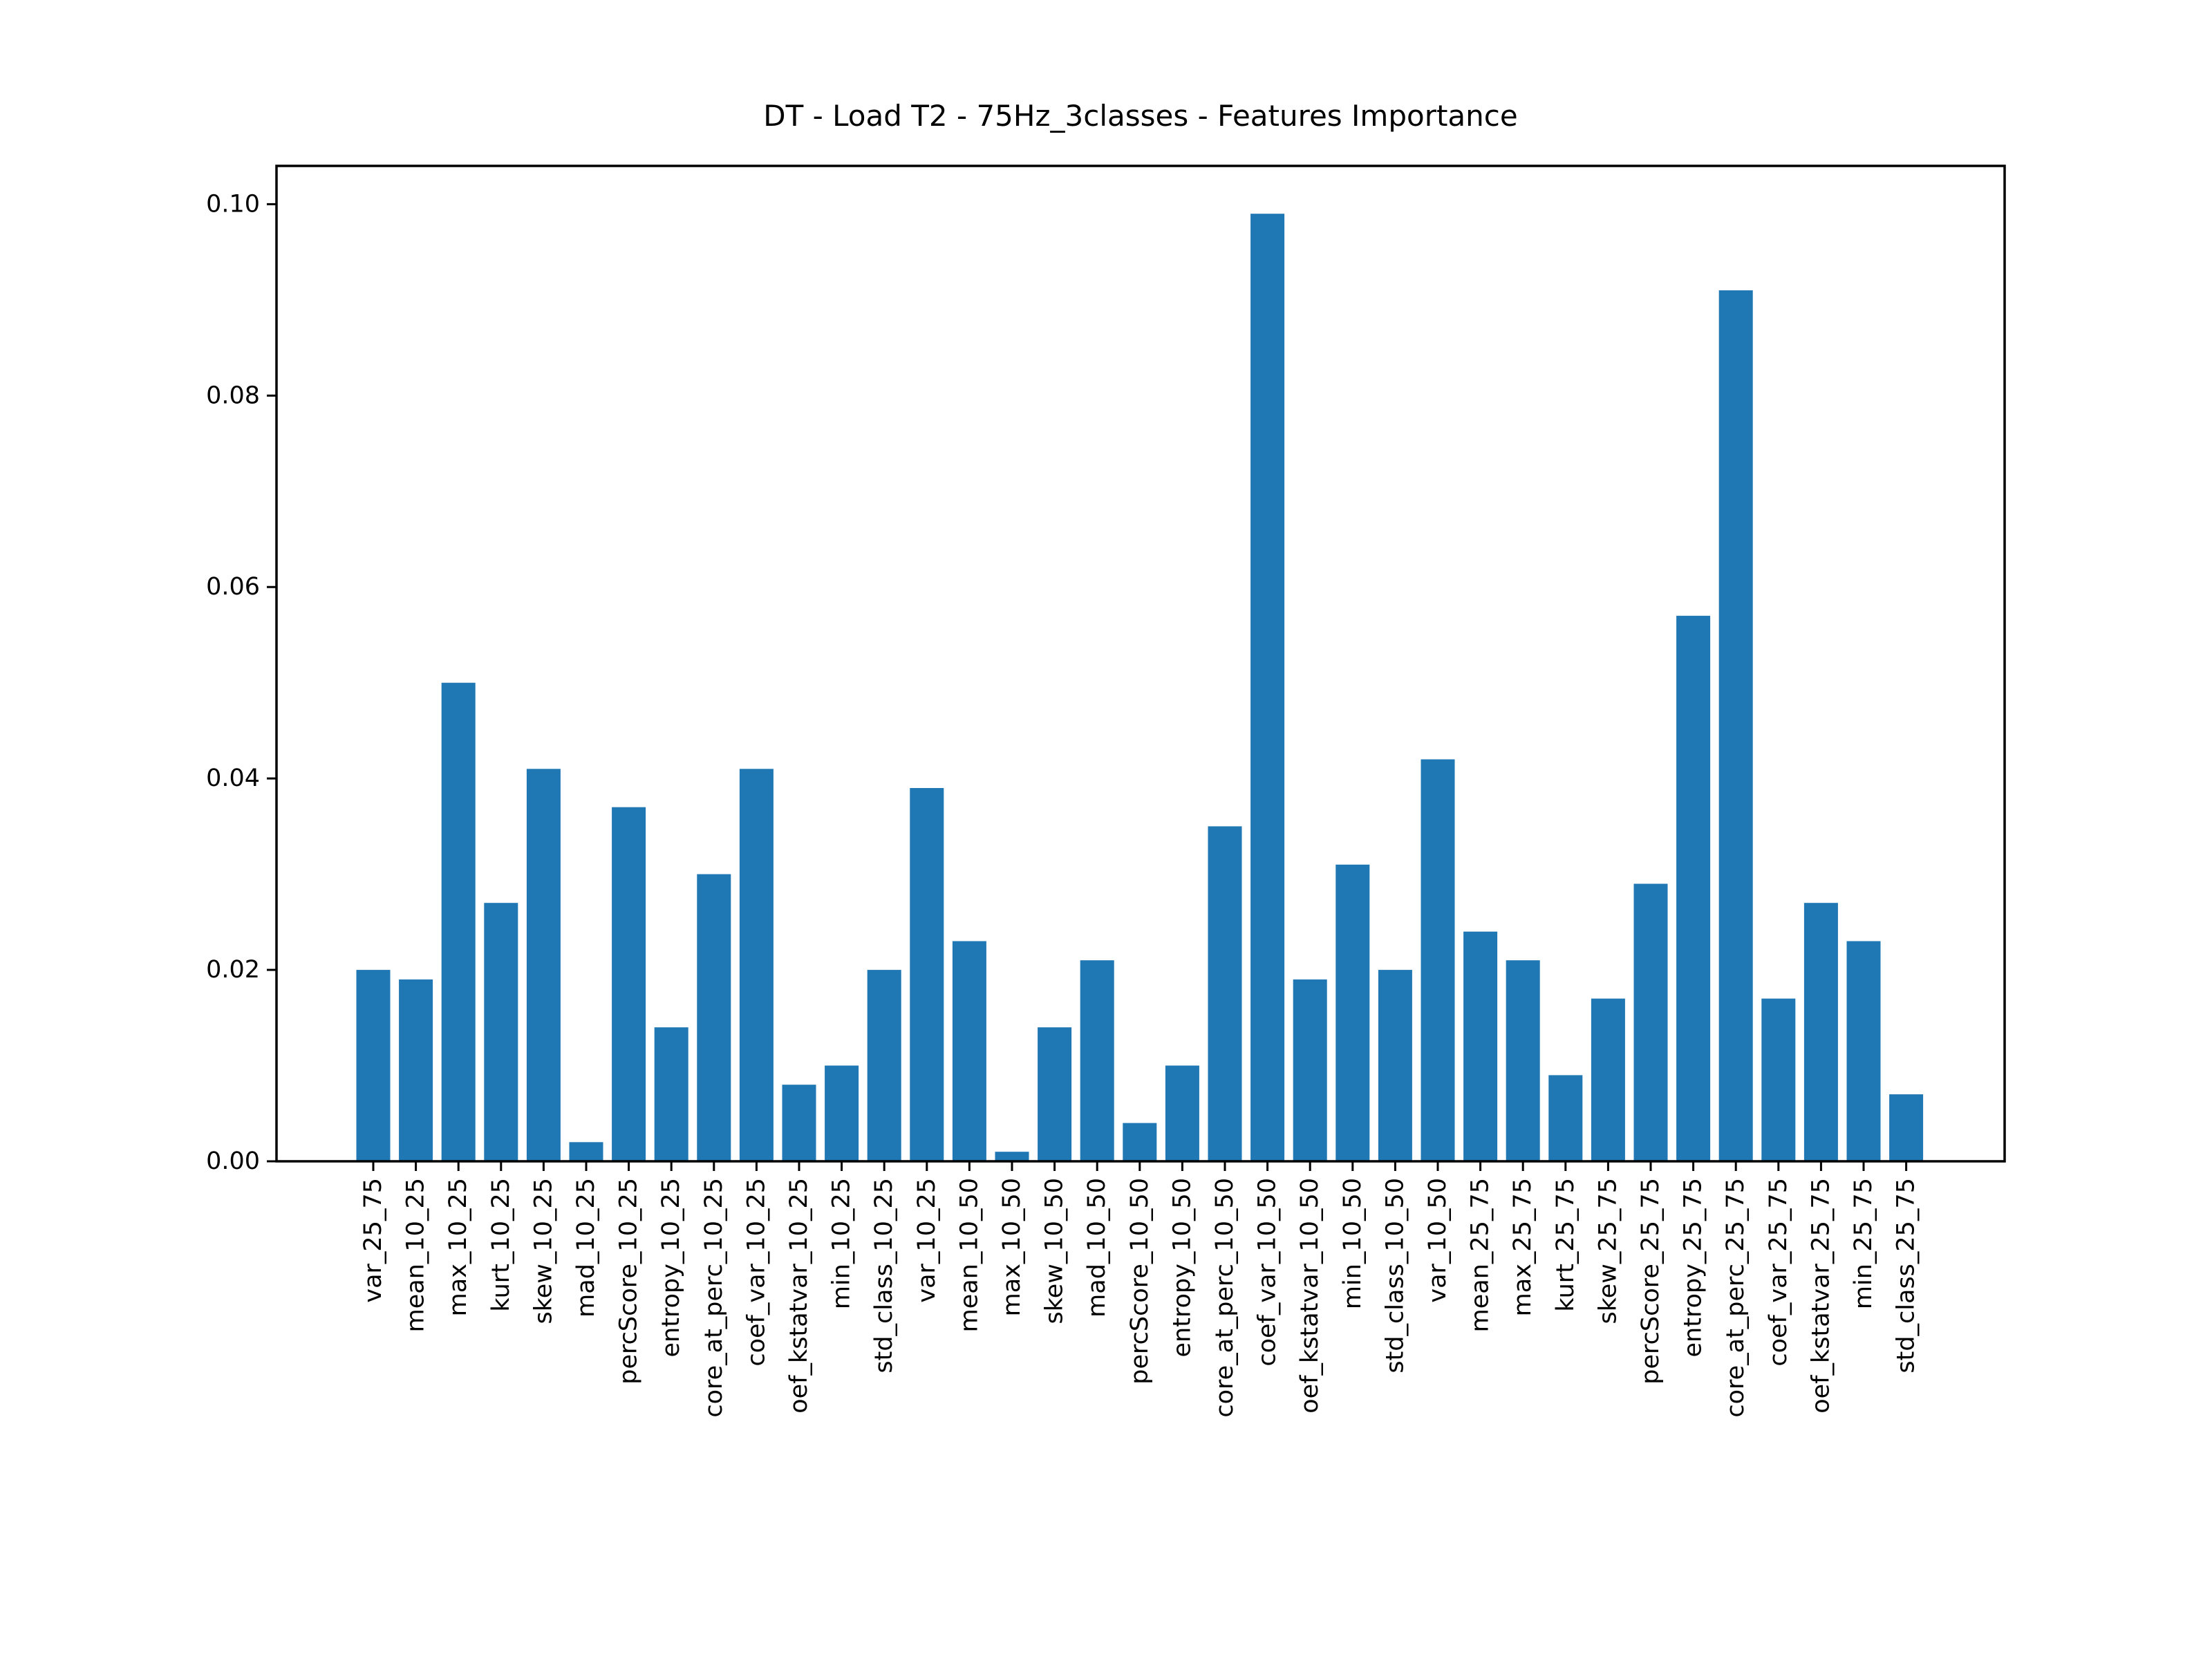 The height and width of the screenshot is (1659, 2212). What do you see at coordinates (1055, 1251) in the screenshot?
I see `x-tick-label-17: skew_10_50` at bounding box center [1055, 1251].